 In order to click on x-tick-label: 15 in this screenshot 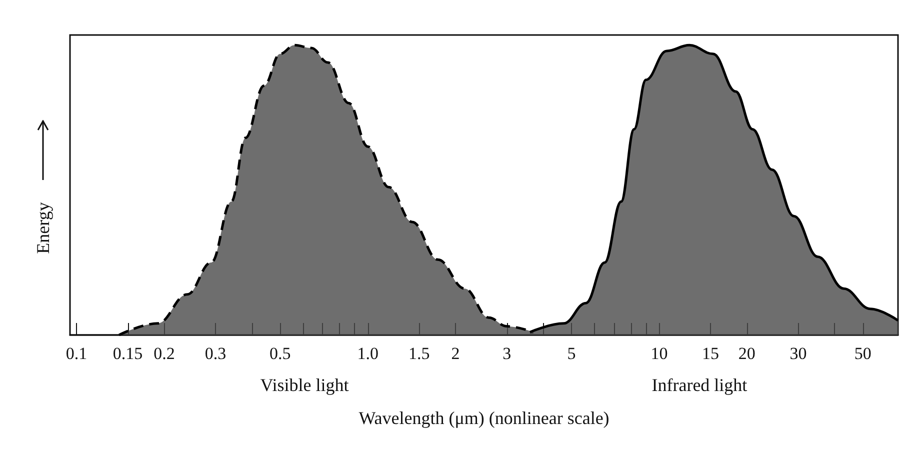, I will do `click(711, 353)`.